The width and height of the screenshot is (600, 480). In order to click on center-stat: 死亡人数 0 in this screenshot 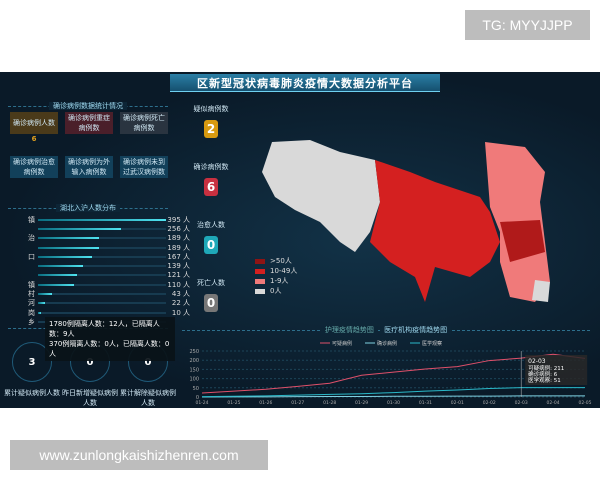, I will do `click(211, 295)`.